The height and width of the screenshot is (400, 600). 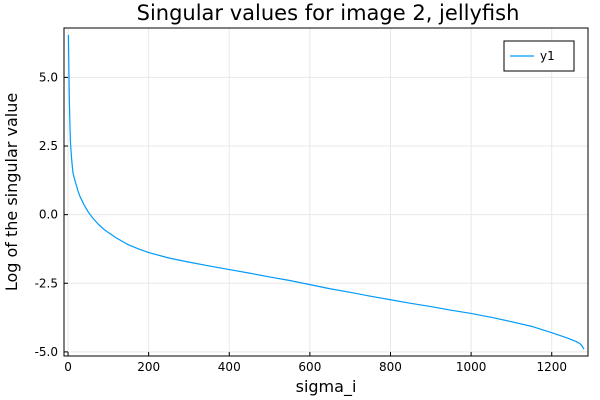 What do you see at coordinates (48, 215) in the screenshot?
I see `y-tick-label: 0.0` at bounding box center [48, 215].